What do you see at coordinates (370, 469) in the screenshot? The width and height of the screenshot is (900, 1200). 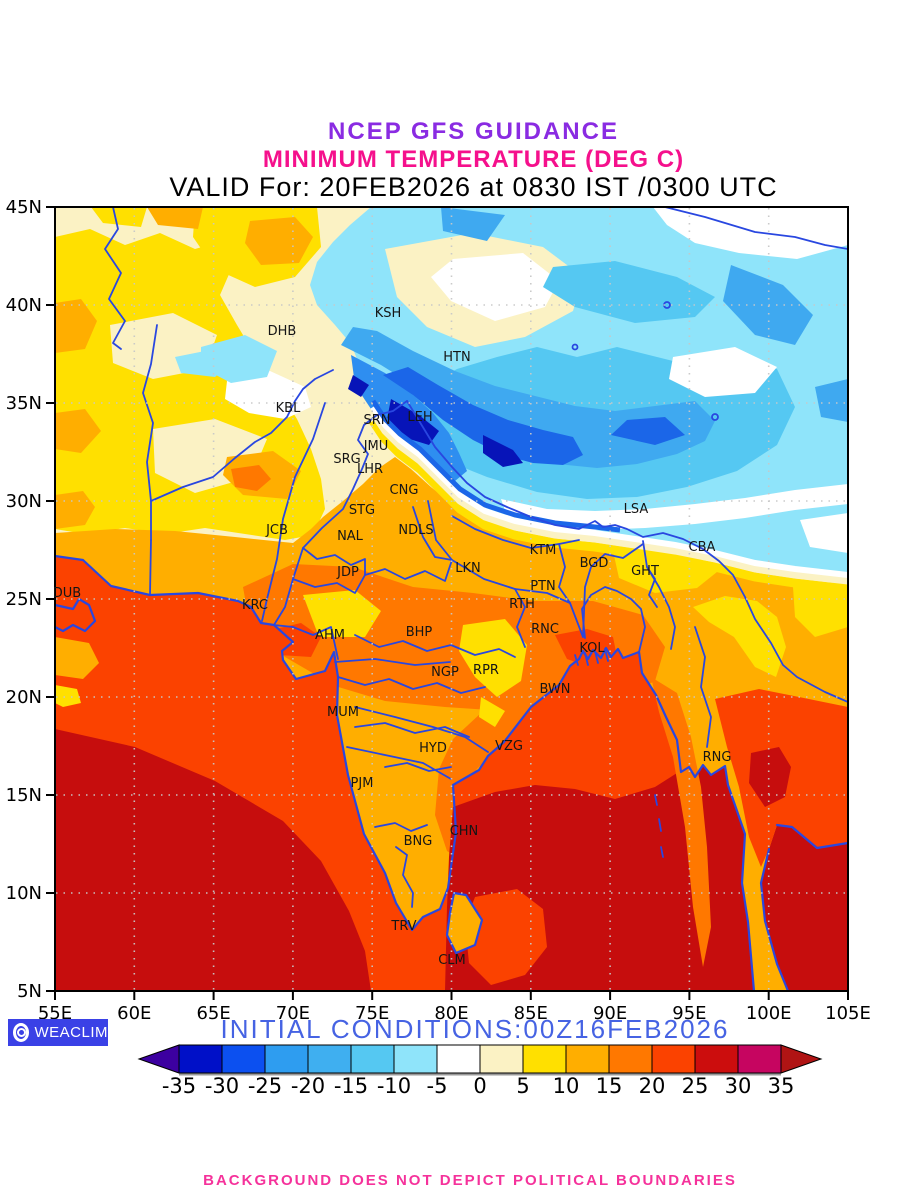 I see `city-label: LHR` at bounding box center [370, 469].